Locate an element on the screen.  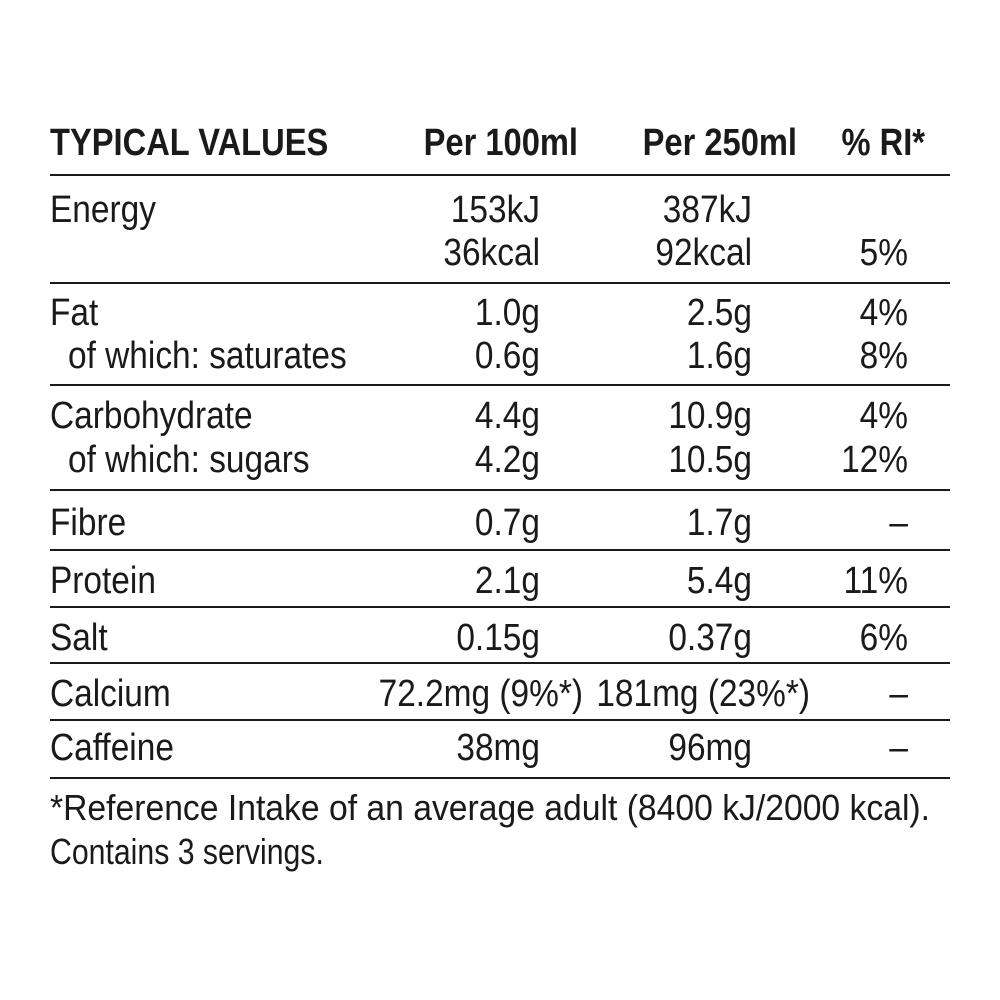
amount-value: 10.9g is located at coordinates (710, 415).